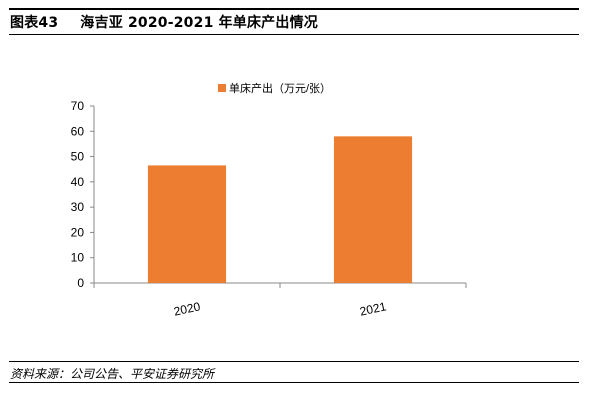  I want to click on bar-2021, so click(373, 209).